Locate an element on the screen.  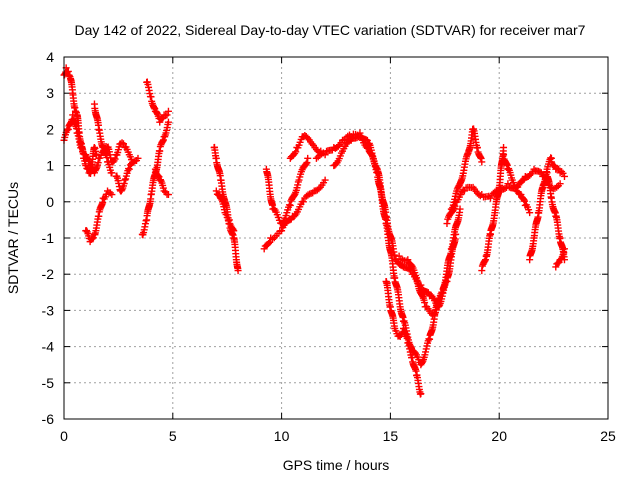
series-arc-X is located at coordinates (560, 258).